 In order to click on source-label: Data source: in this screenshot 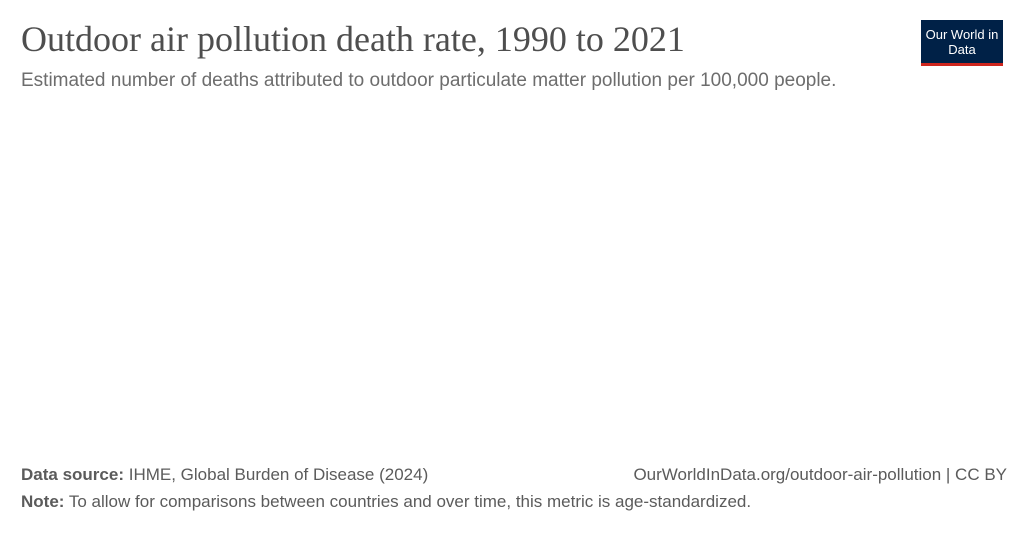, I will do `click(72, 474)`.